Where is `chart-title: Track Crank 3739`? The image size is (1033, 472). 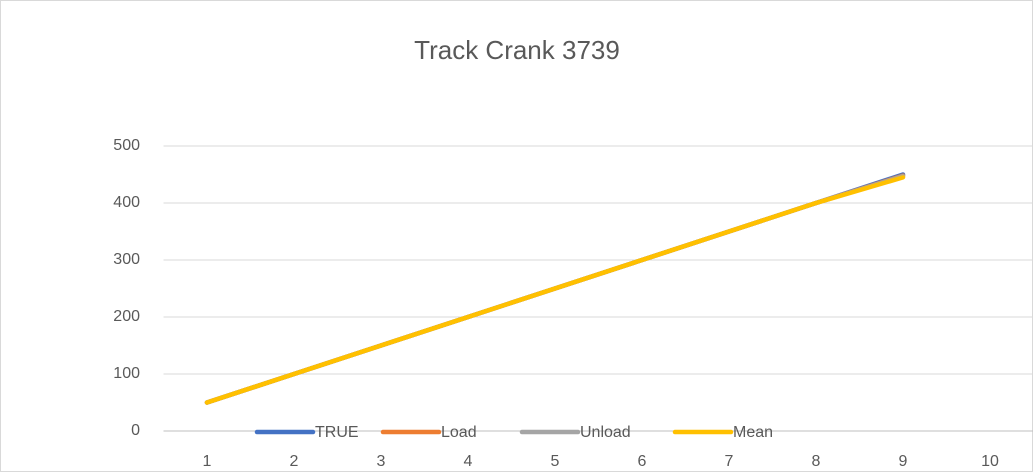
chart-title: Track Crank 3739 is located at coordinates (517, 50).